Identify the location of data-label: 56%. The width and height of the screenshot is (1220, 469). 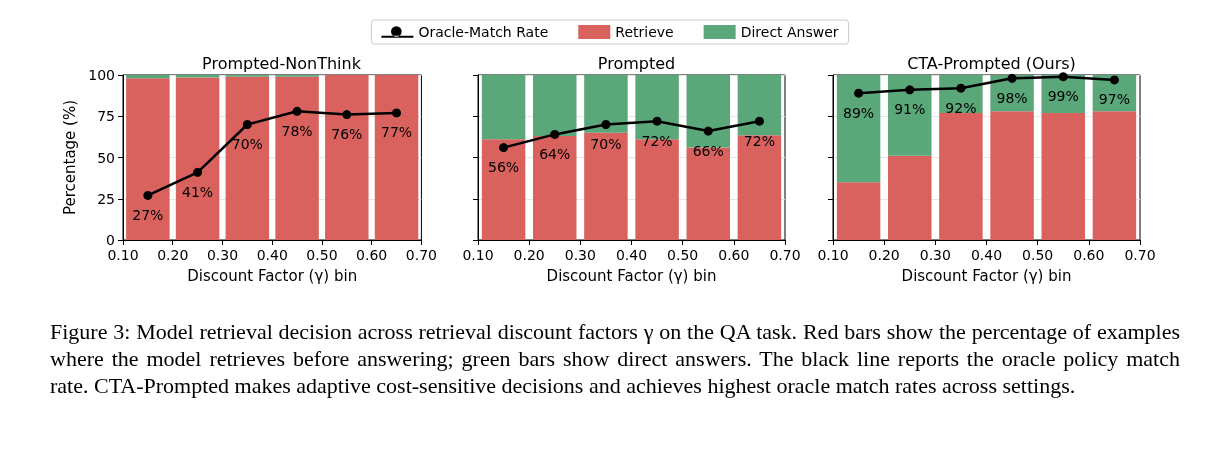
(504, 167).